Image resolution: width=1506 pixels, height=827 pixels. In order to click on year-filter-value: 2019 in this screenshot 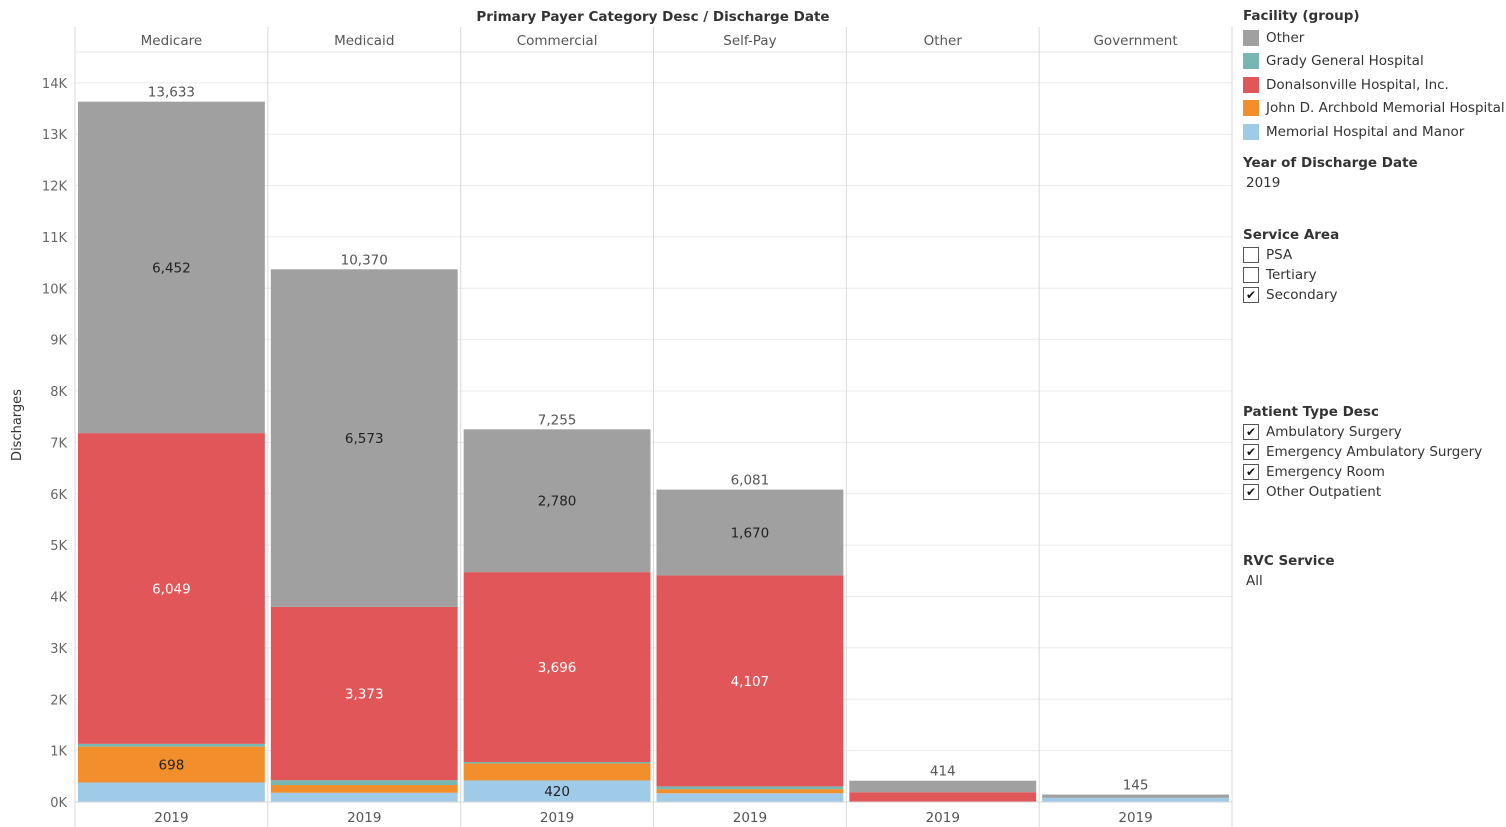, I will do `click(1263, 183)`.